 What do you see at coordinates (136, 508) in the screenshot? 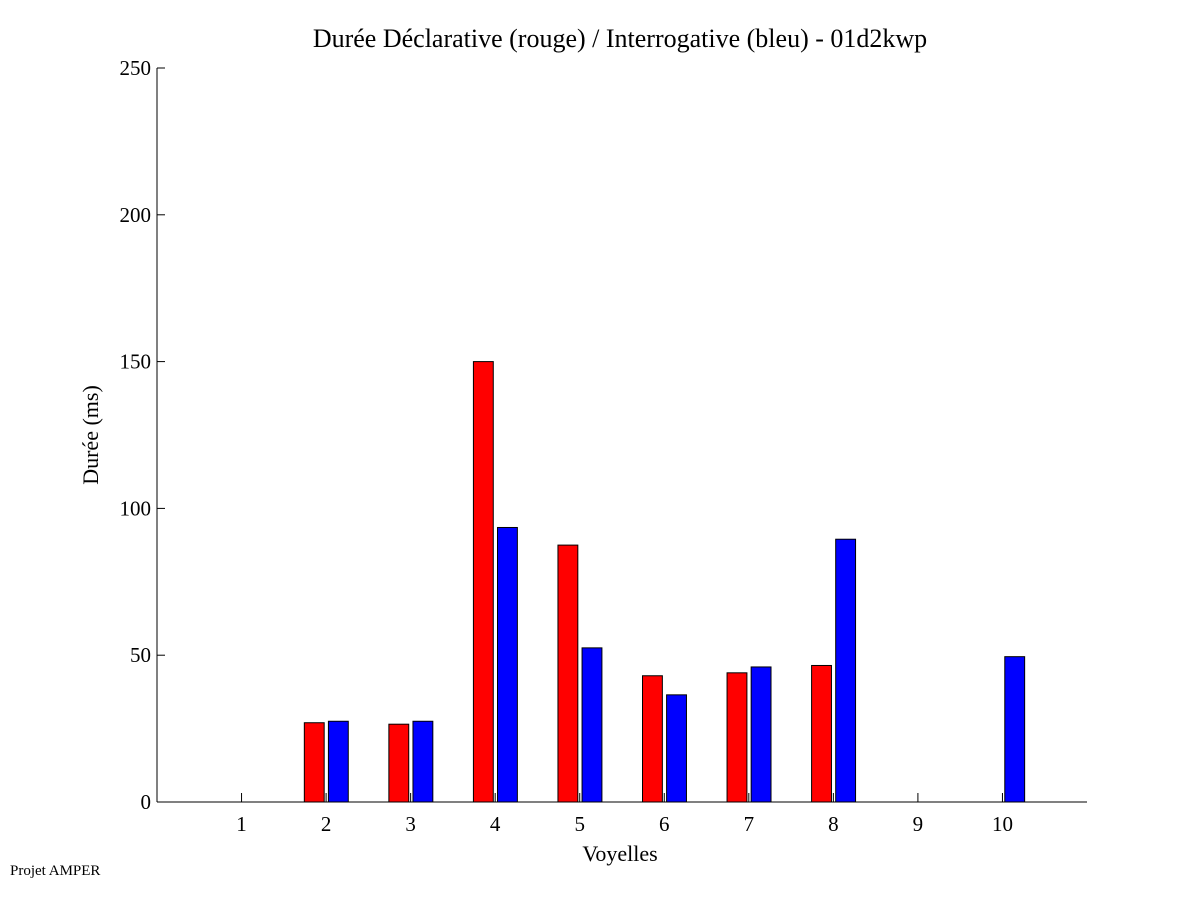
I see `y-tick-label: 100` at bounding box center [136, 508].